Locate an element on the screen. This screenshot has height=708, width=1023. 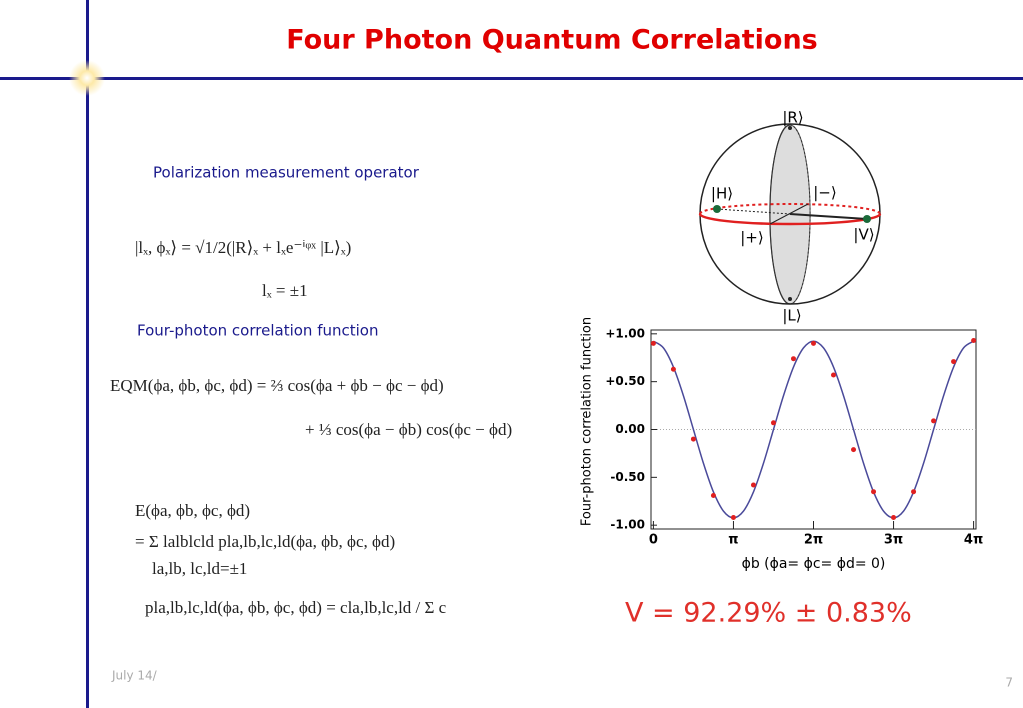
x-tick-label: 0 is located at coordinates (653, 540).